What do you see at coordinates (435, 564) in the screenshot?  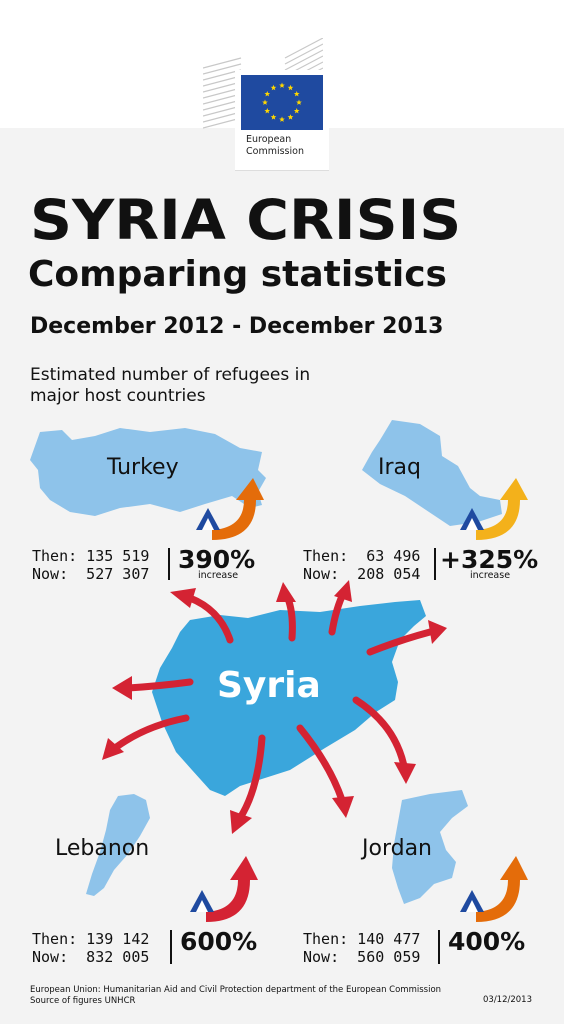 I see `iraq-divider` at bounding box center [435, 564].